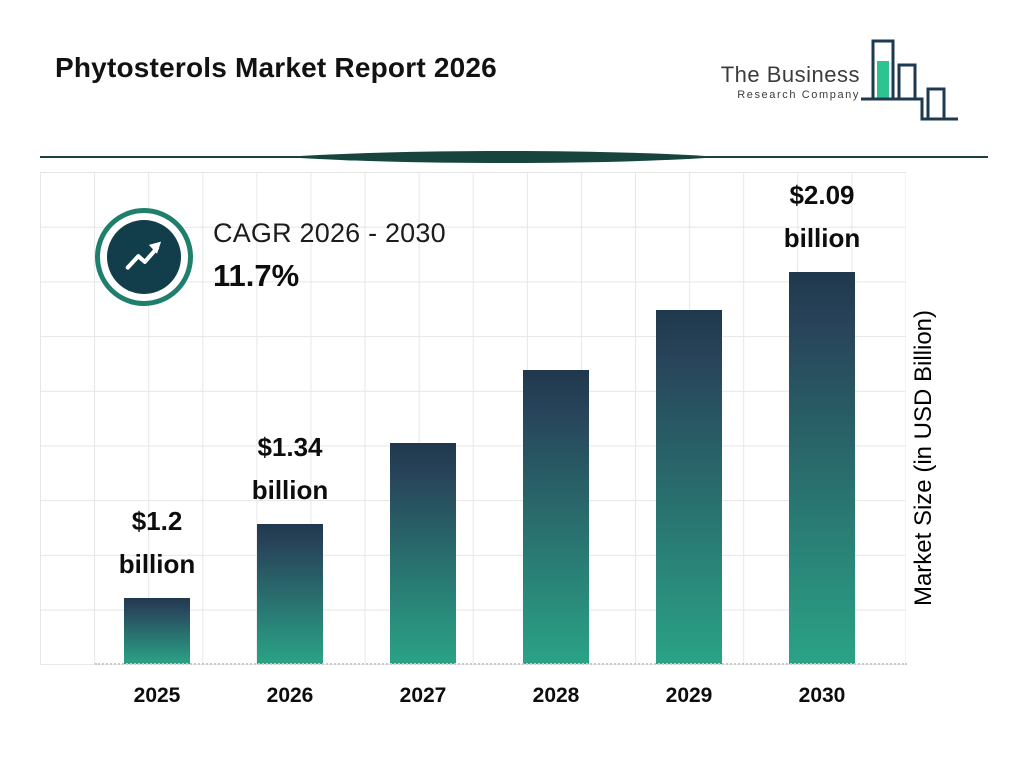  Describe the element at coordinates (423, 695) in the screenshot. I see `x-axis-label-2027: 2027` at that location.